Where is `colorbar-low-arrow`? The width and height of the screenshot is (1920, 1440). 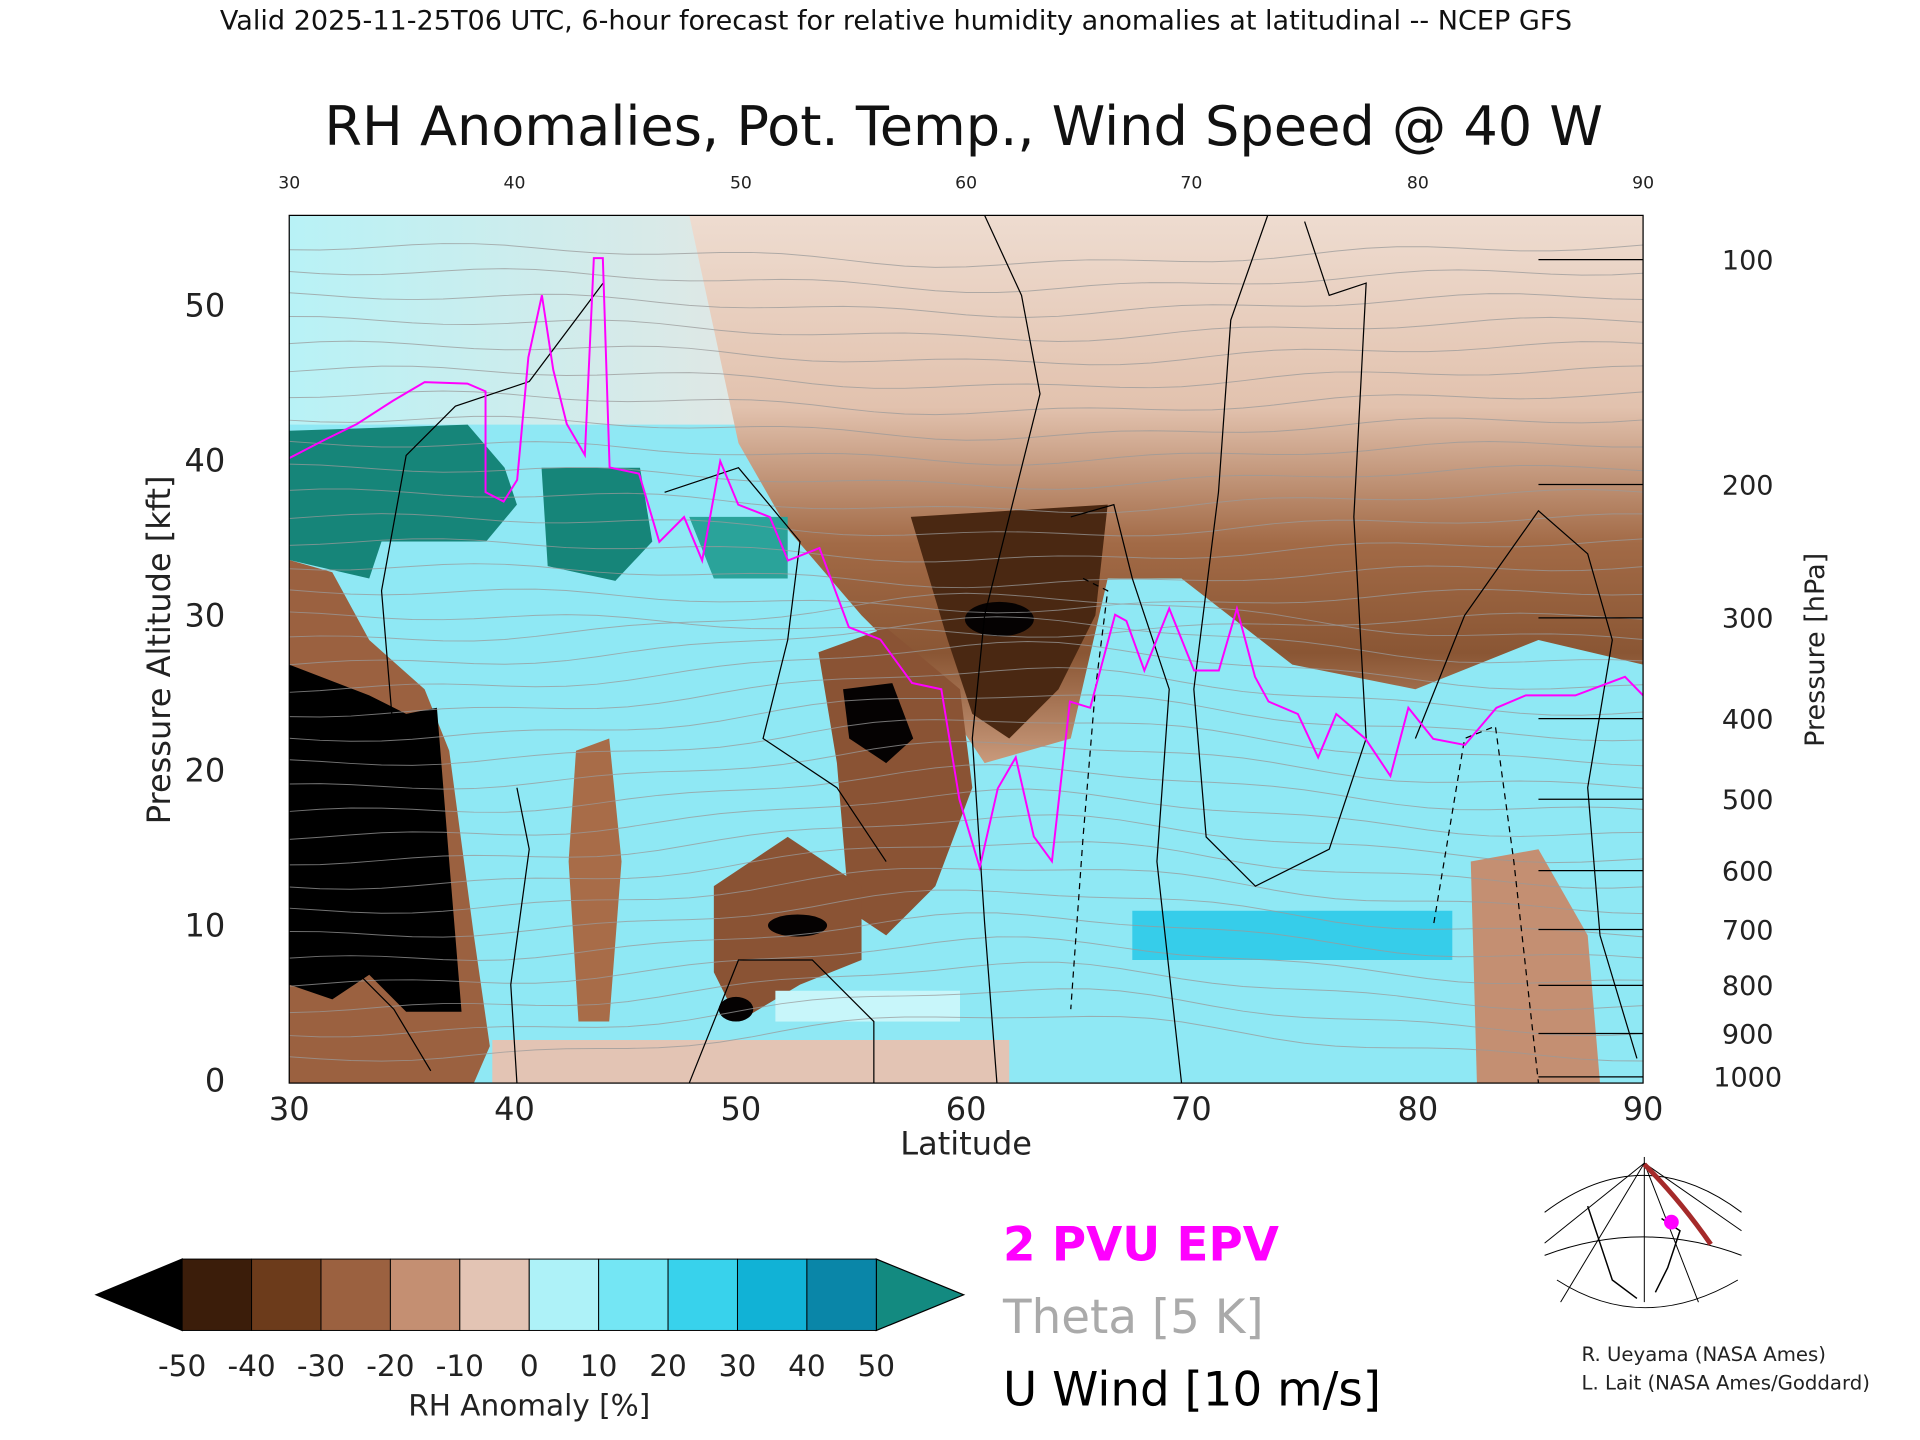 colorbar-low-arrow is located at coordinates (138, 1295).